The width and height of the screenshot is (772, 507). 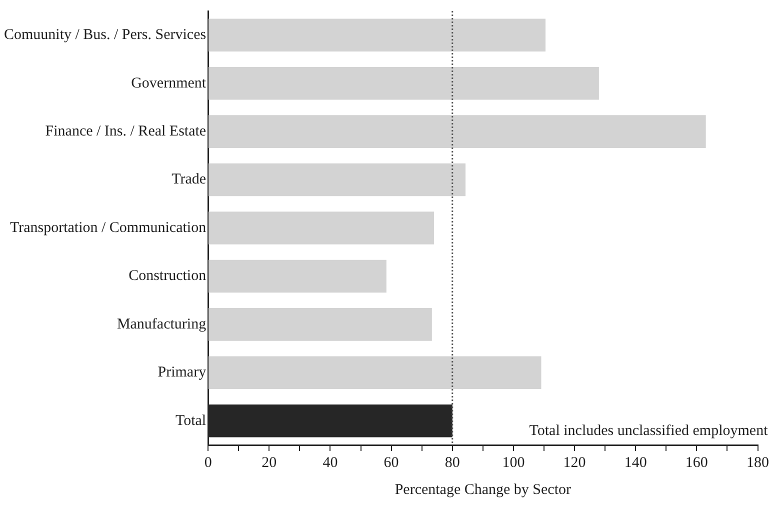 What do you see at coordinates (391, 462) in the screenshot?
I see `x-tick-label: 60` at bounding box center [391, 462].